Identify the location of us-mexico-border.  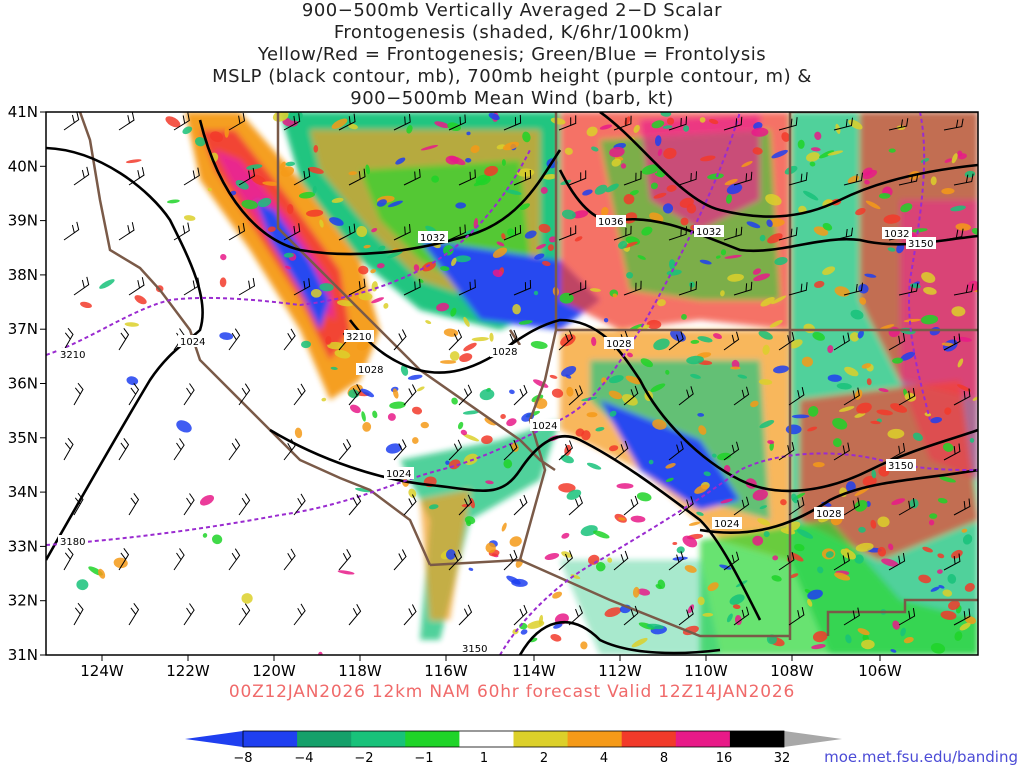
(609, 598).